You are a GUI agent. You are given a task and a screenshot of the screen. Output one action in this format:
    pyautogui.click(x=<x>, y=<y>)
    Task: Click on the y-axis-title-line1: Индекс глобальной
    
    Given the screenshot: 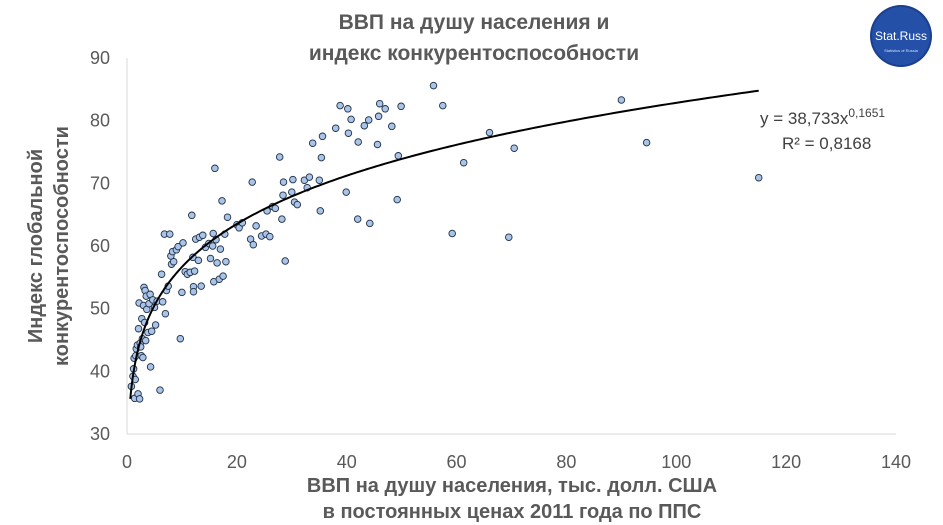 What is the action you would take?
    pyautogui.click(x=36, y=246)
    